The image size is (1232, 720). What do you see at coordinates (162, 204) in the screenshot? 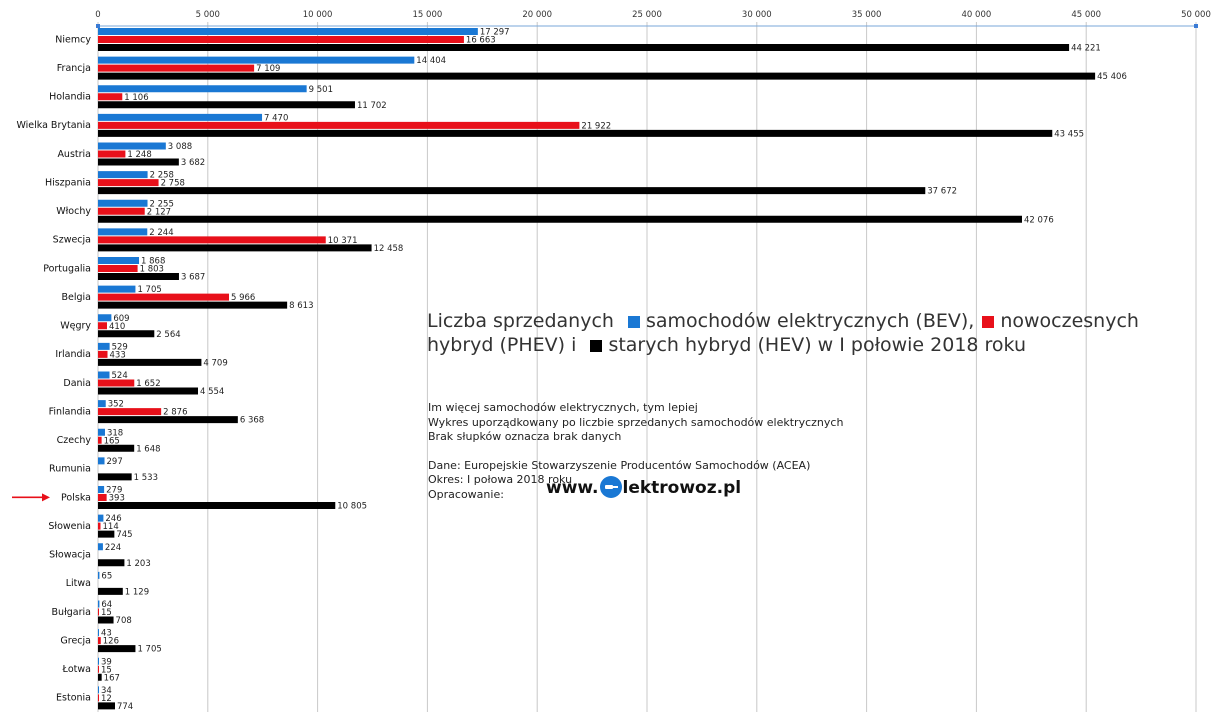
I see `data-label: 2 255` at bounding box center [162, 204].